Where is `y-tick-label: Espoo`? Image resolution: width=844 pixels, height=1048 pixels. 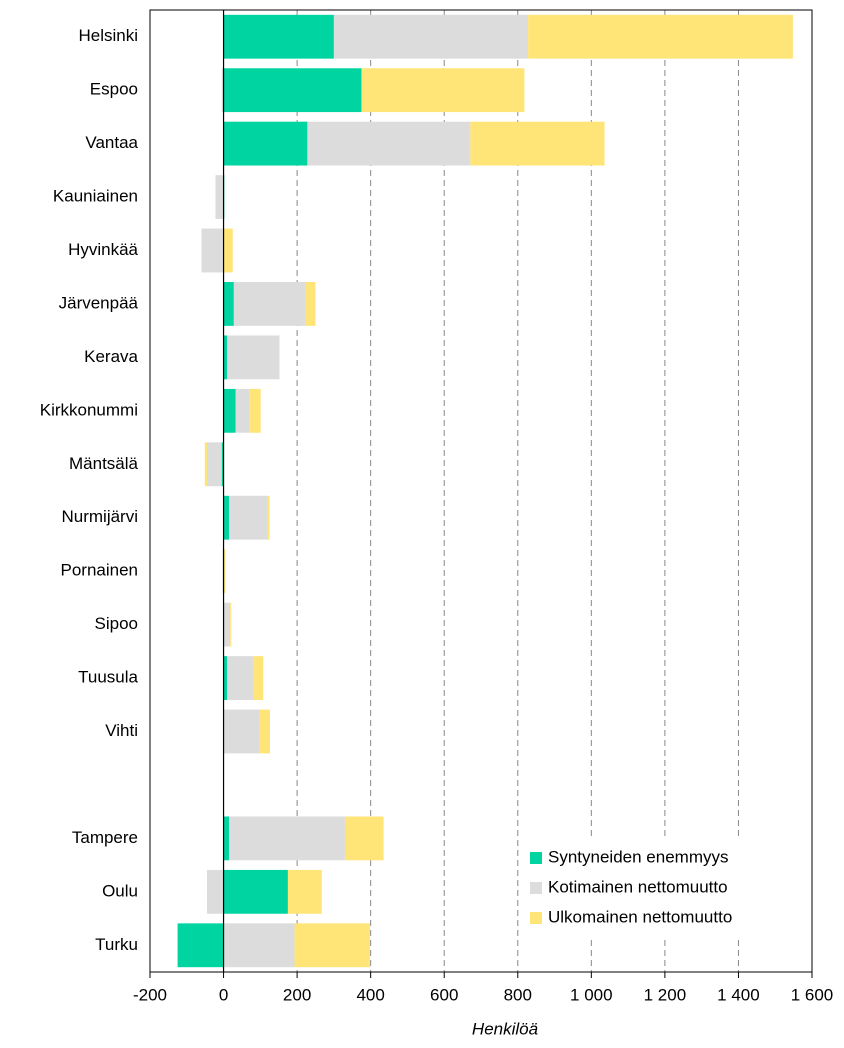 y-tick-label: Espoo is located at coordinates (114, 89).